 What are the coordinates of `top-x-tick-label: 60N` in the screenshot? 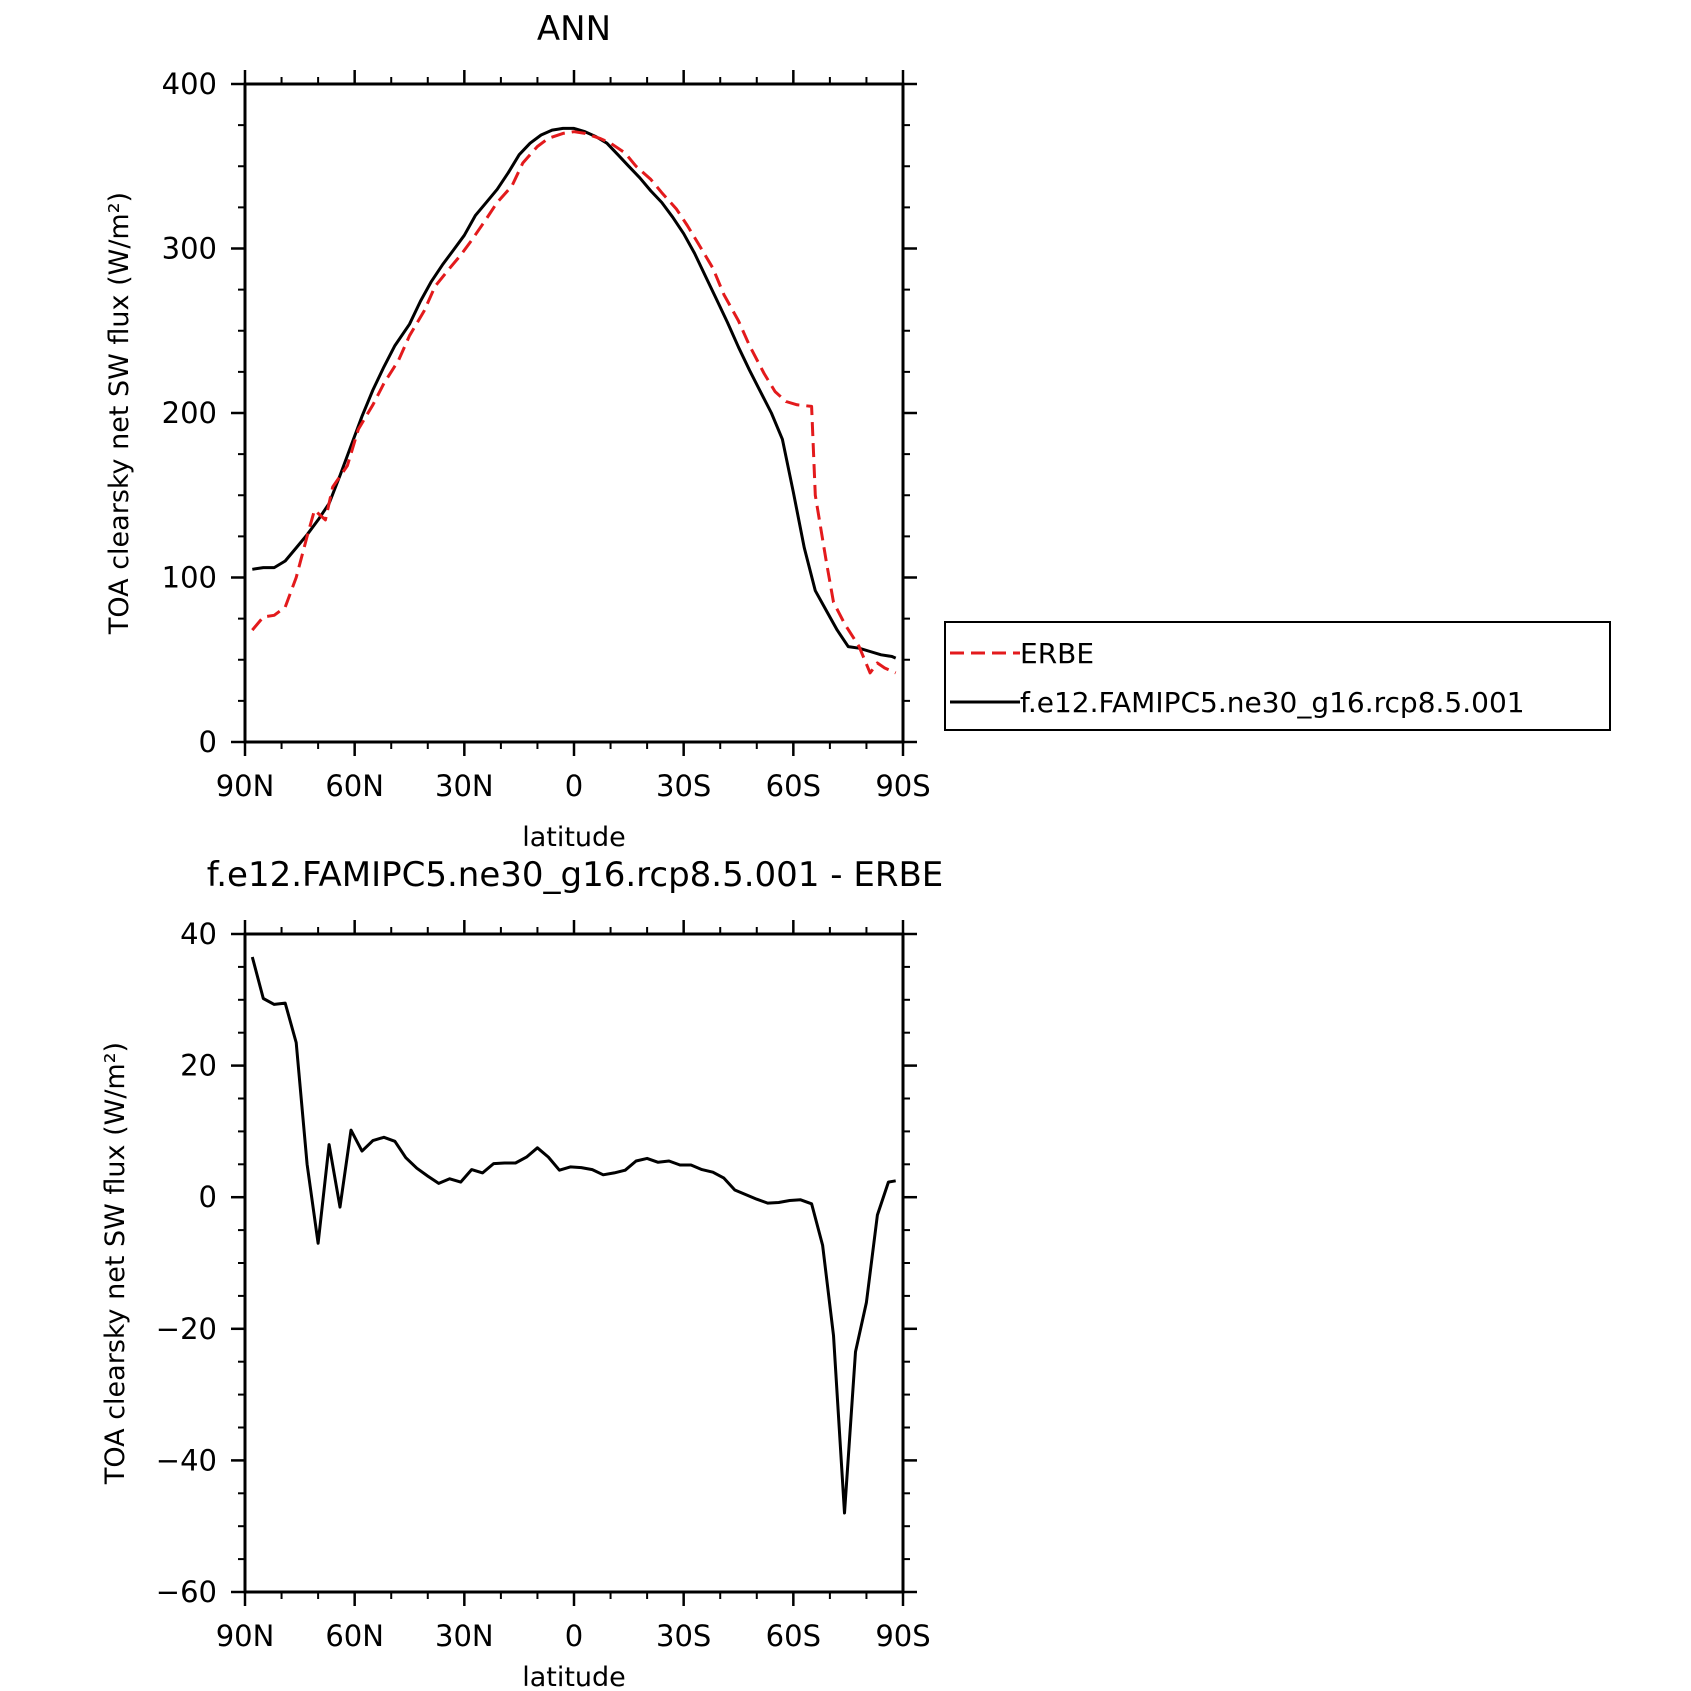 It's located at (354, 786).